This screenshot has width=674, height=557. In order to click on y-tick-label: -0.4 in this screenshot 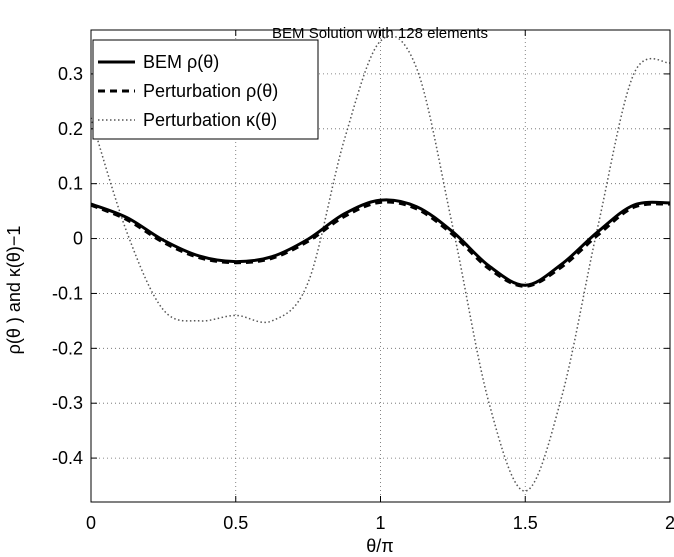, I will do `click(67, 458)`.